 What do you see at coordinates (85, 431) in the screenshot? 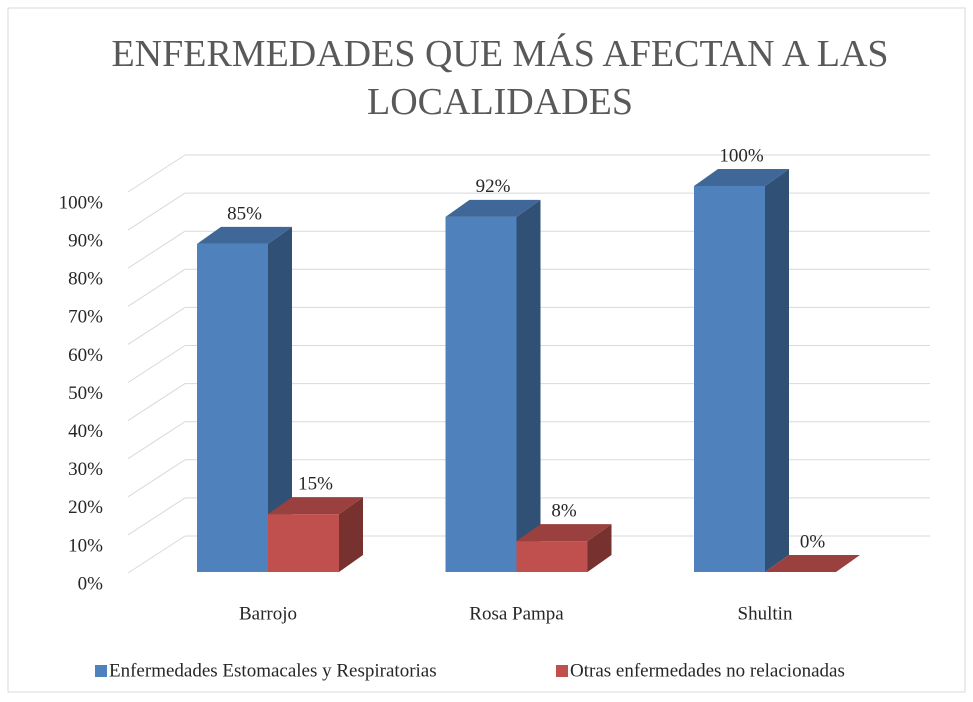
I see `y-tick-label: 40%` at bounding box center [85, 431].